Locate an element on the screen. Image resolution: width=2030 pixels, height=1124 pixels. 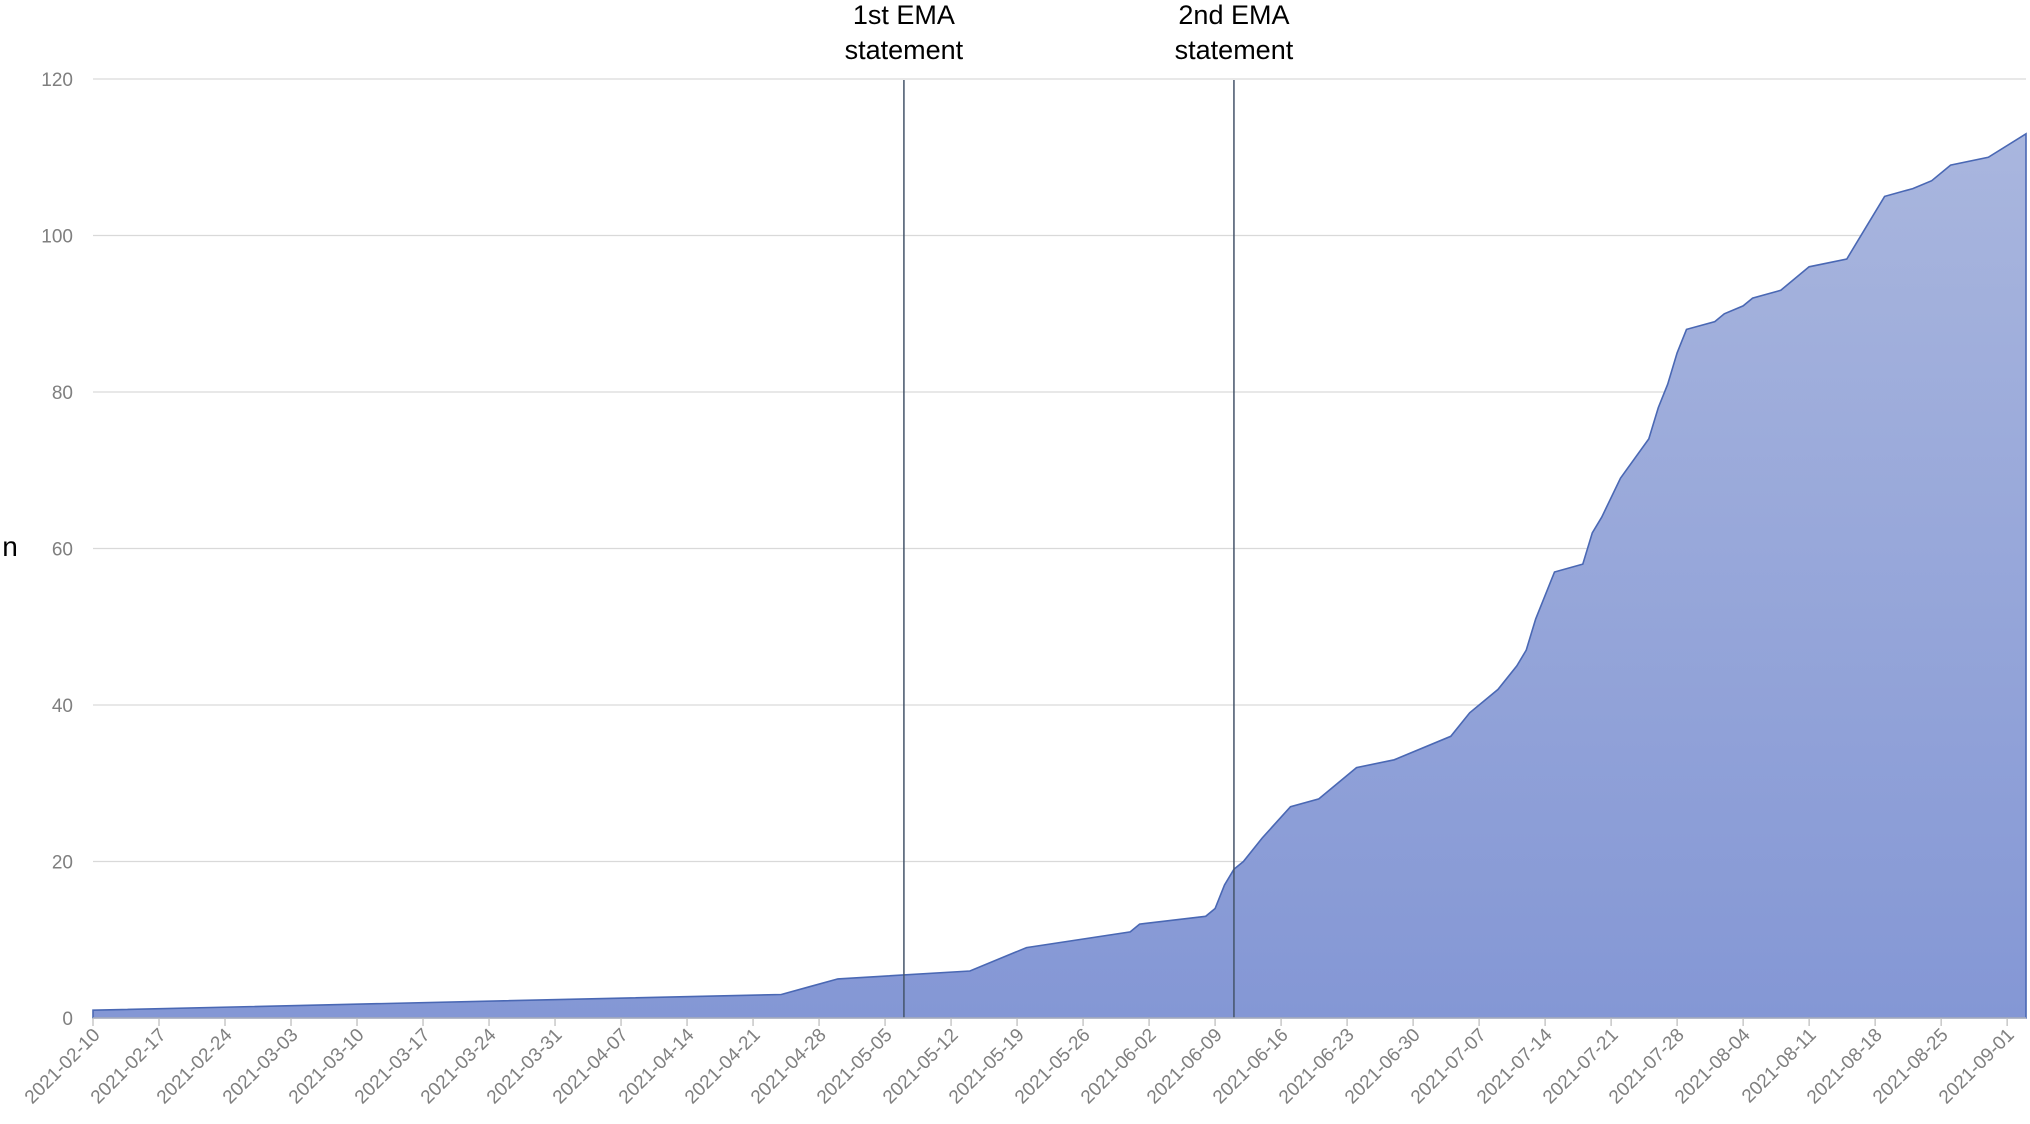
y-tick-label: 120 is located at coordinates (57, 80).